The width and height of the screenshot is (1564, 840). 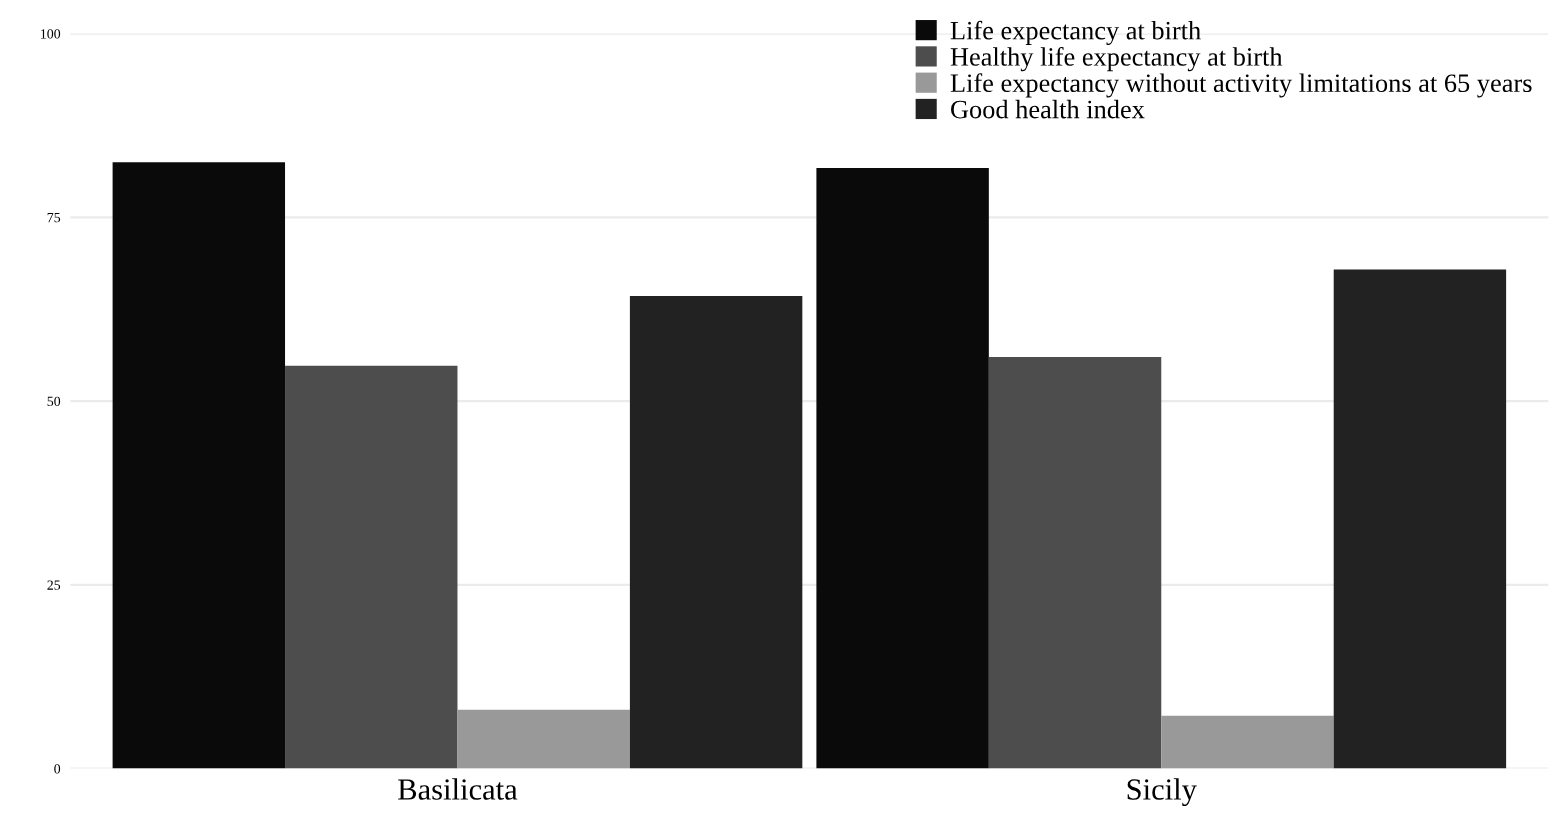 What do you see at coordinates (458, 789) in the screenshot?
I see `x-tick-label: Basilicata` at bounding box center [458, 789].